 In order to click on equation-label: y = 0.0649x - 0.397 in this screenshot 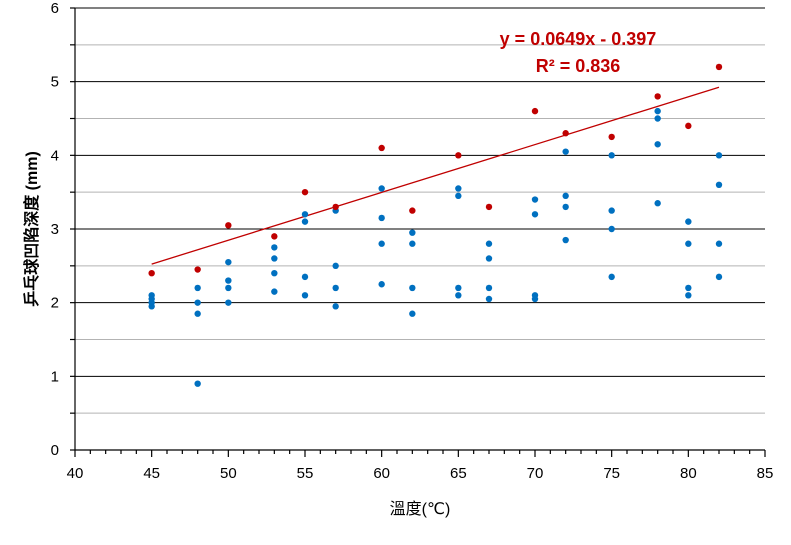, I will do `click(578, 39)`.